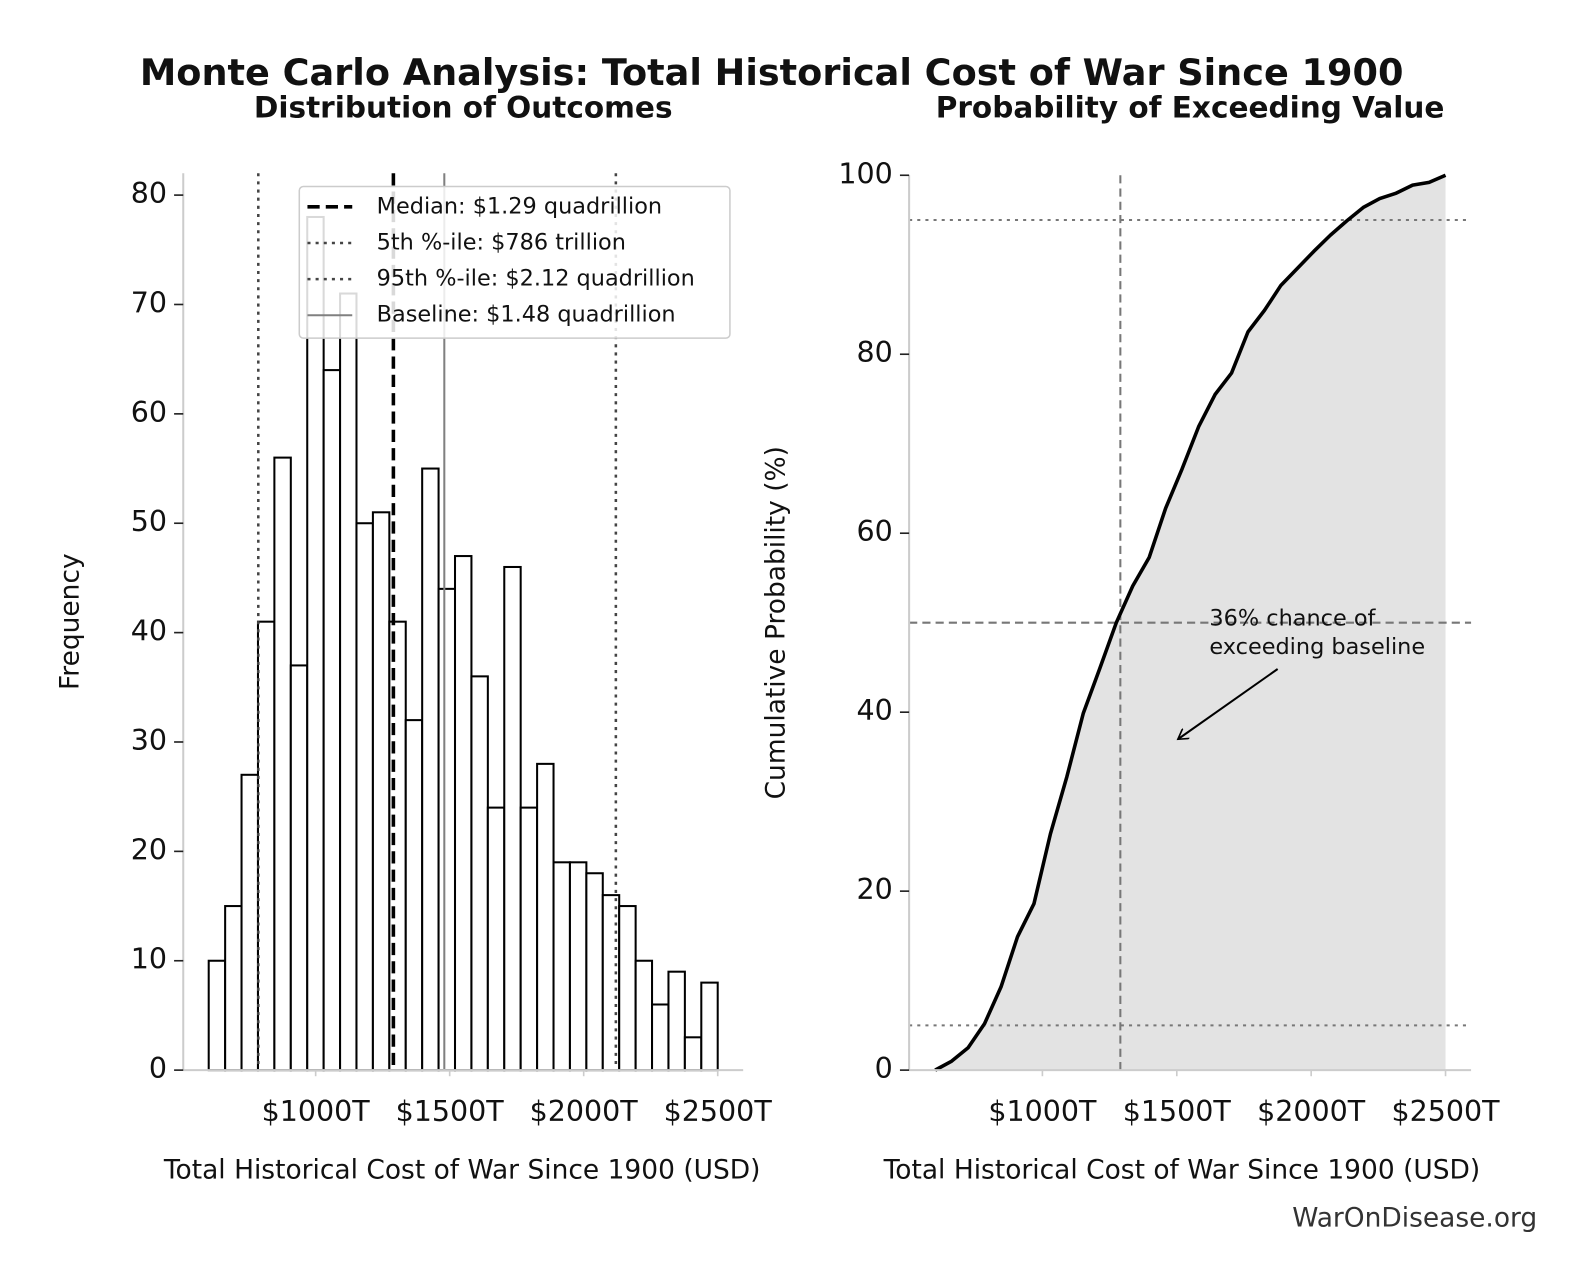 This screenshot has height=1280, width=1580. What do you see at coordinates (149, 521) in the screenshot?
I see `y-tick-label: 50` at bounding box center [149, 521].